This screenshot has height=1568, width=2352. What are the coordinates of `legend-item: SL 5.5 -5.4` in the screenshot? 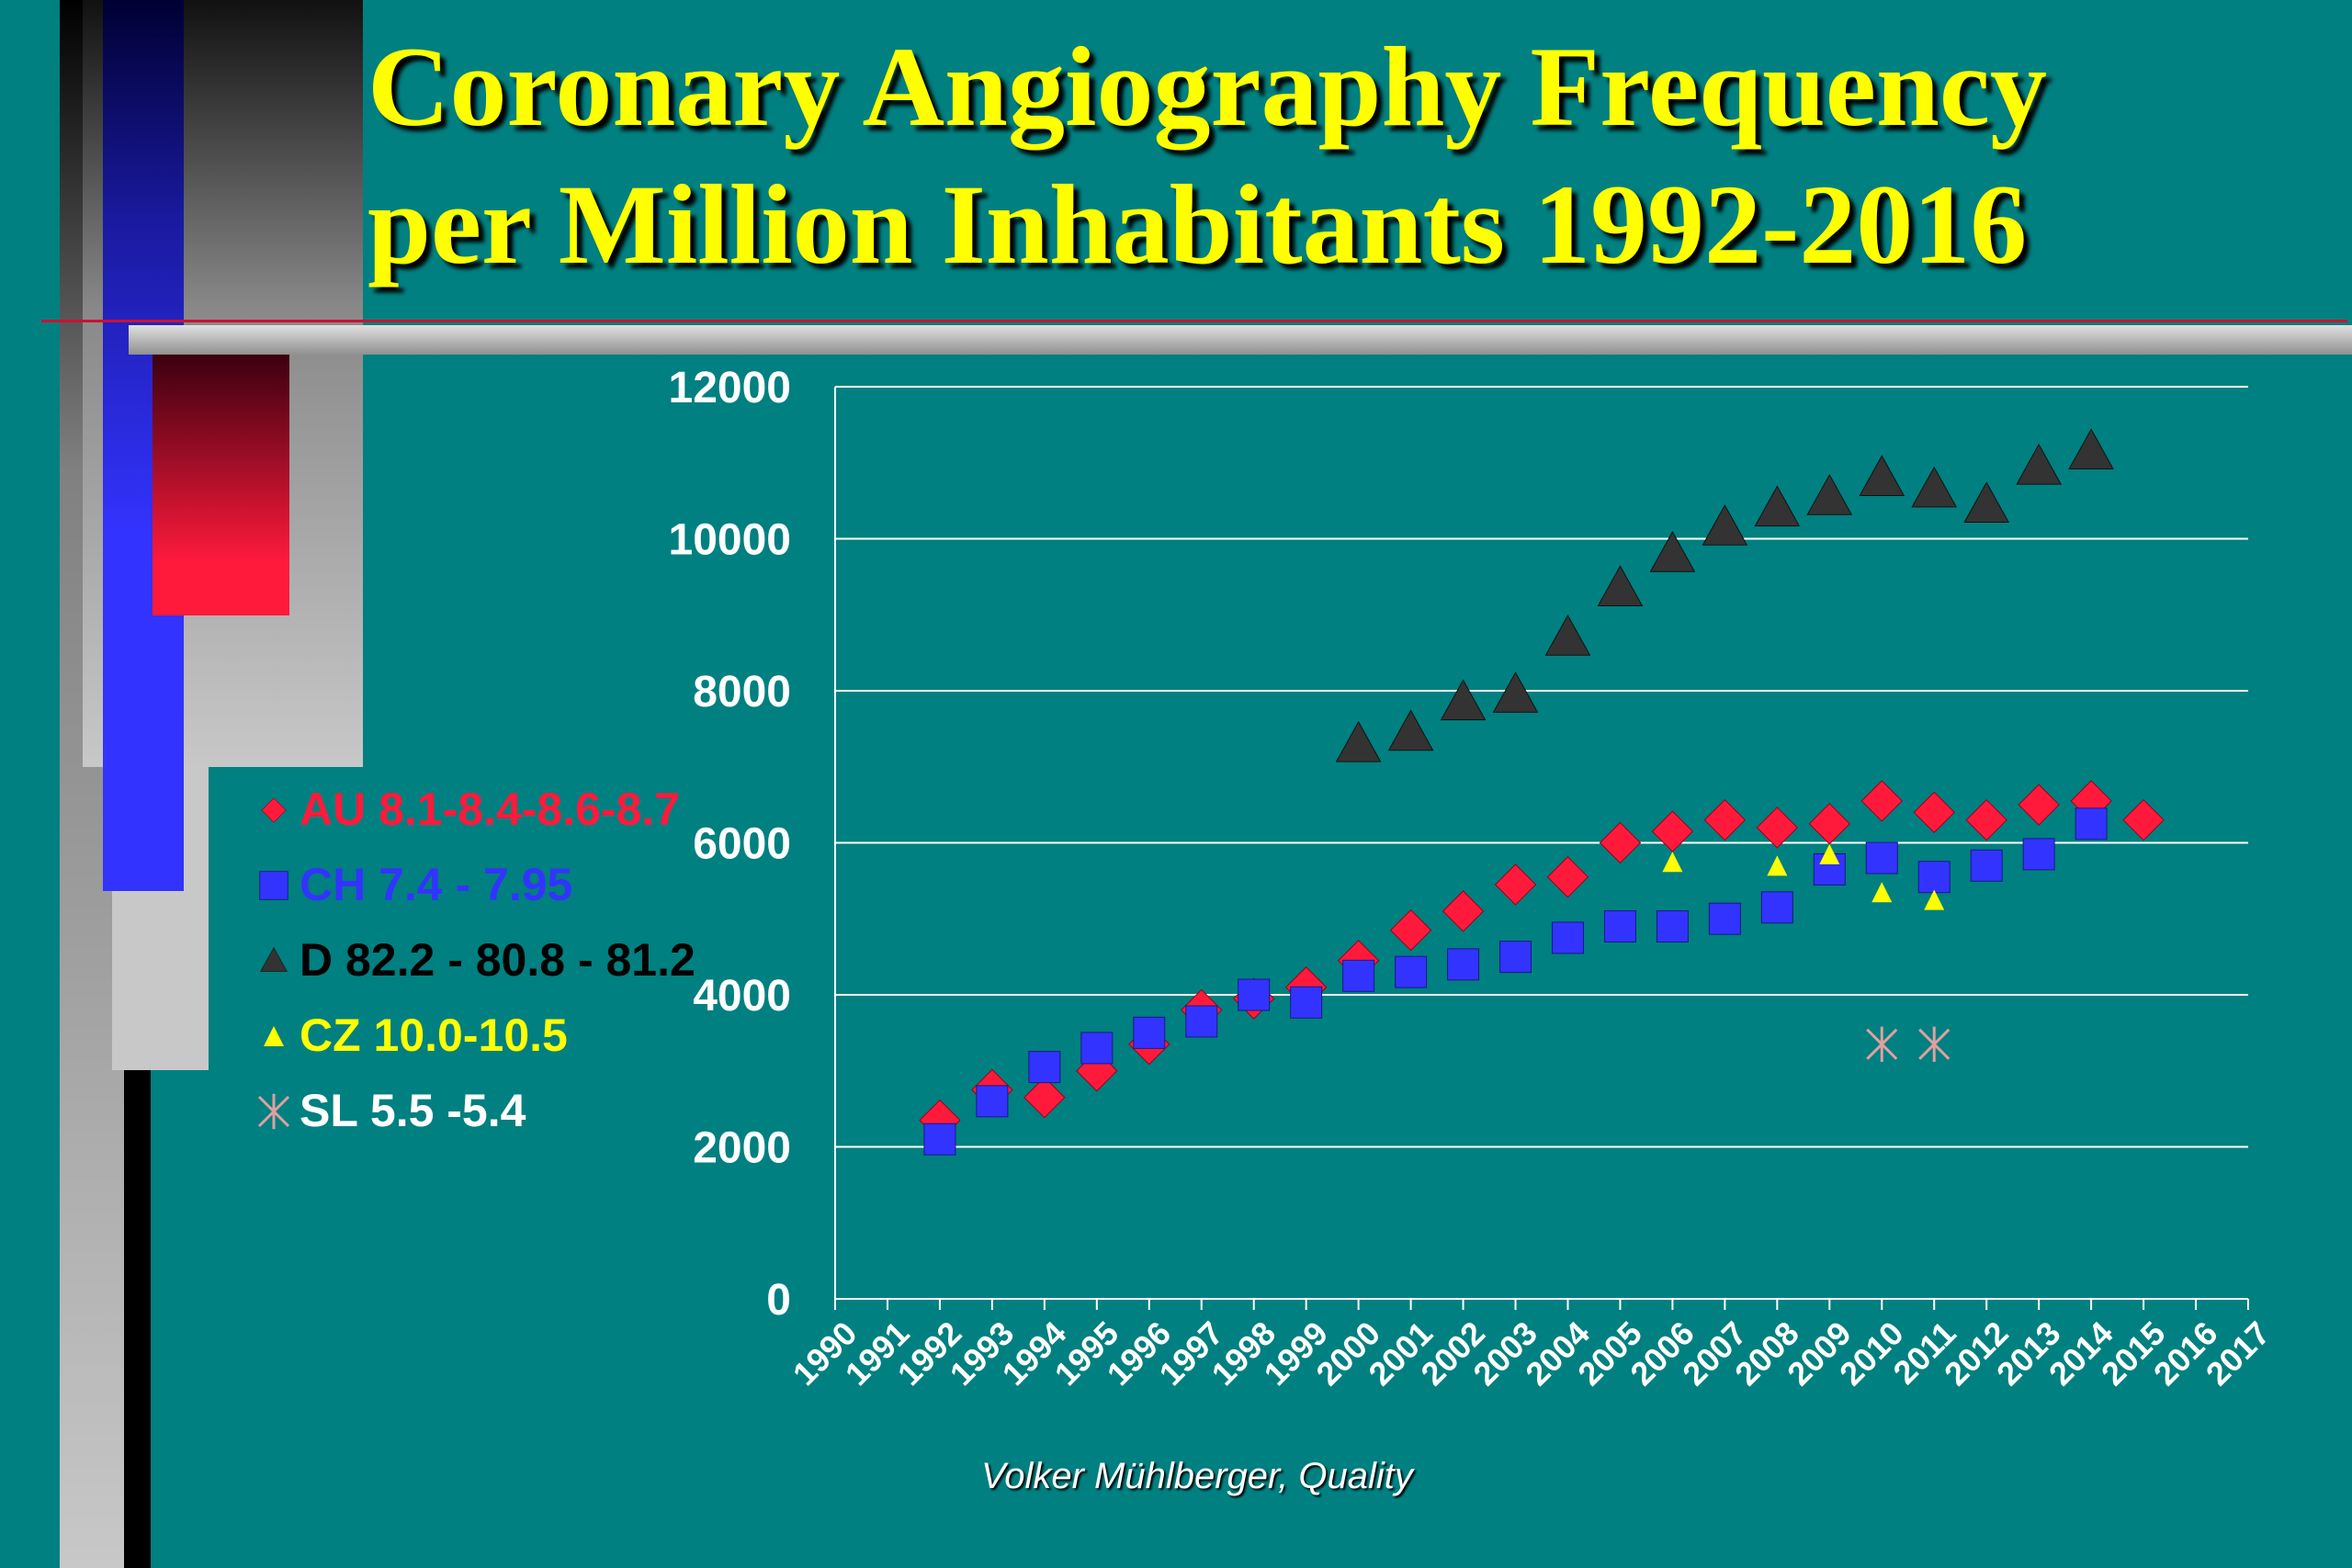 It's located at (475, 1110).